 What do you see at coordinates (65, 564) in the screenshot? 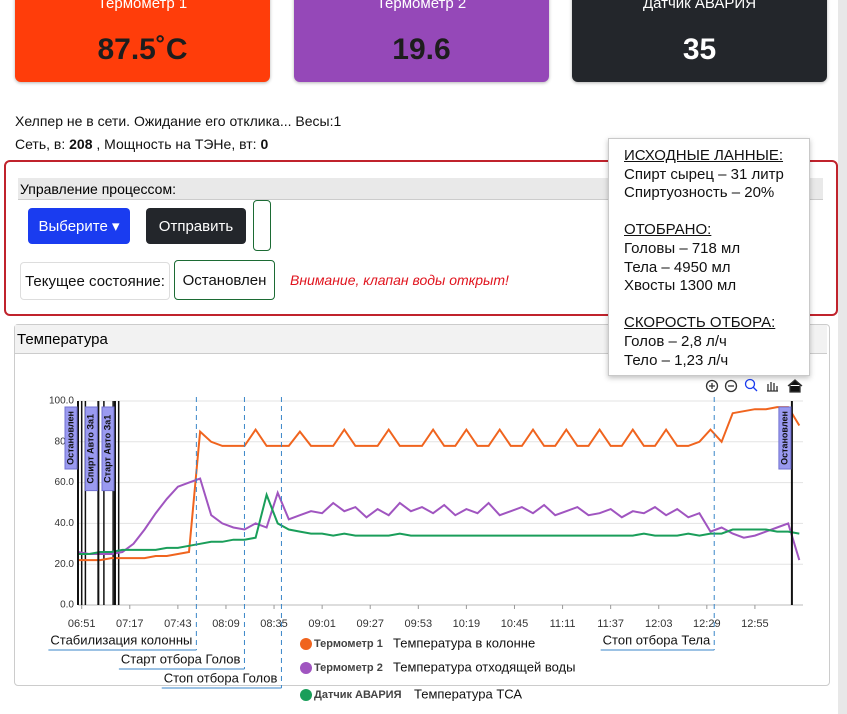
I see `y-tick-label: 20.0` at bounding box center [65, 564].